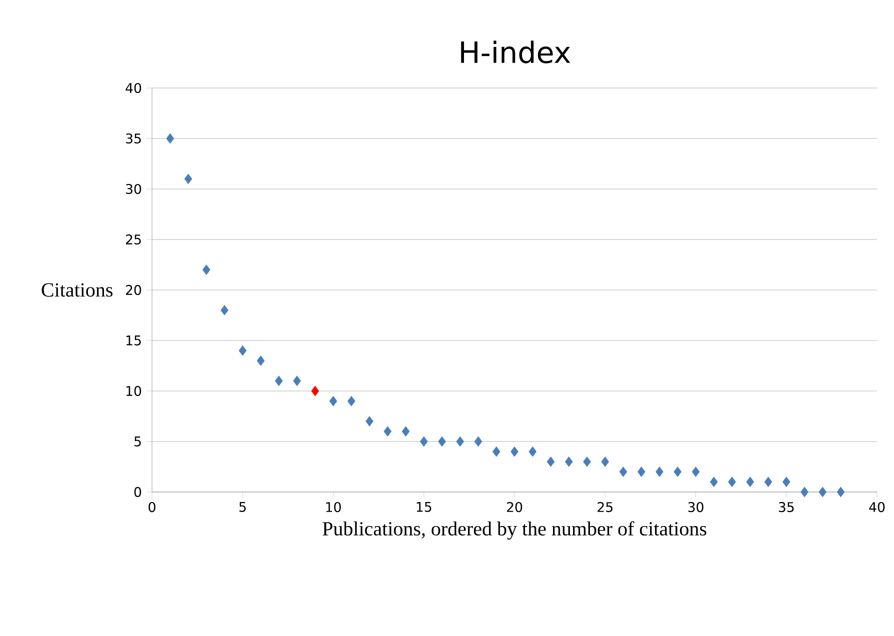  I want to click on y-axis-title: Citations, so click(77, 290).